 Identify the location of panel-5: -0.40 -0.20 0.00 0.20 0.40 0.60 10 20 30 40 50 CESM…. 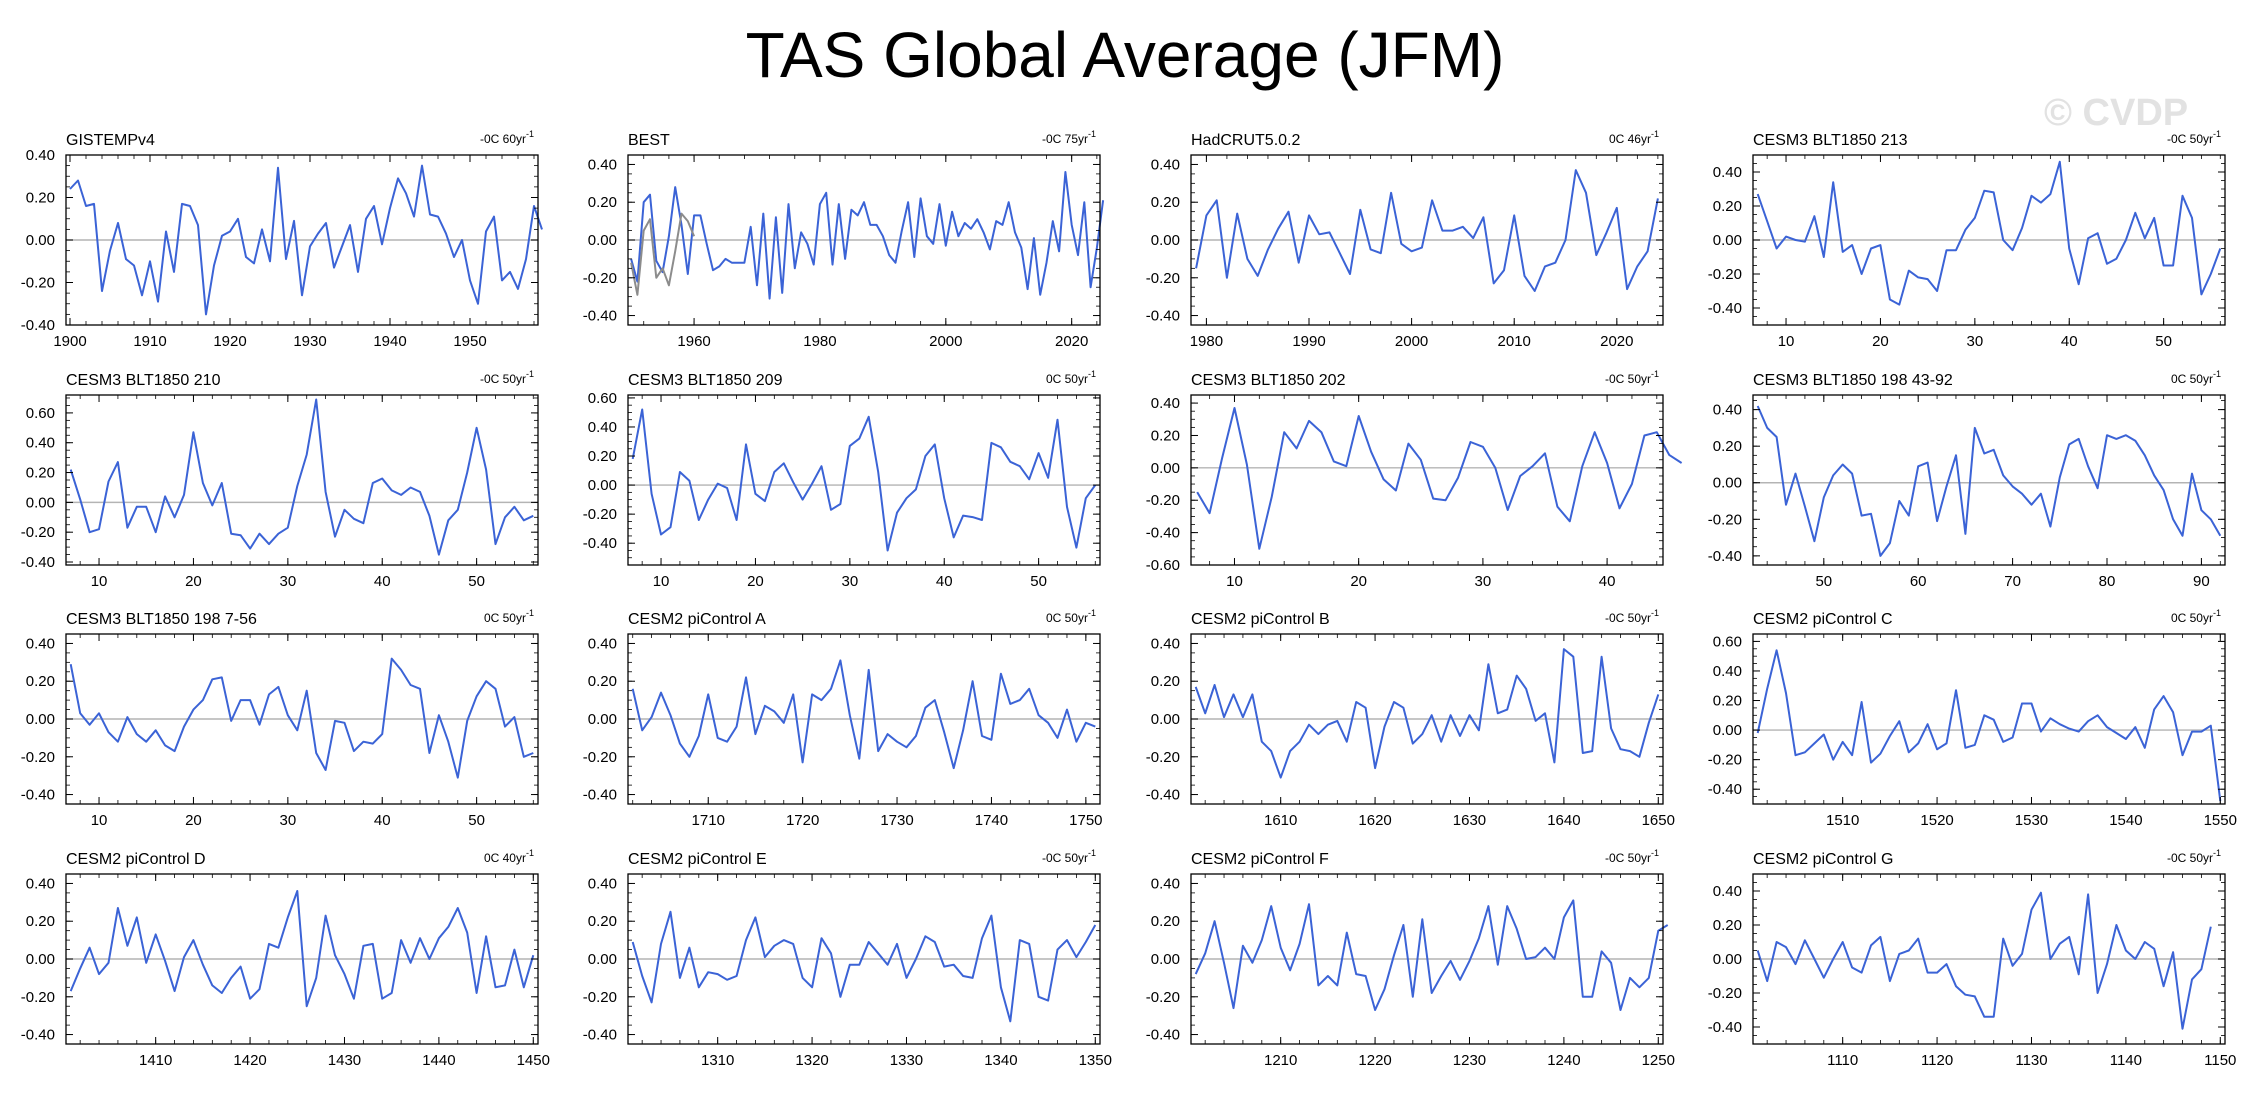
(280, 479).